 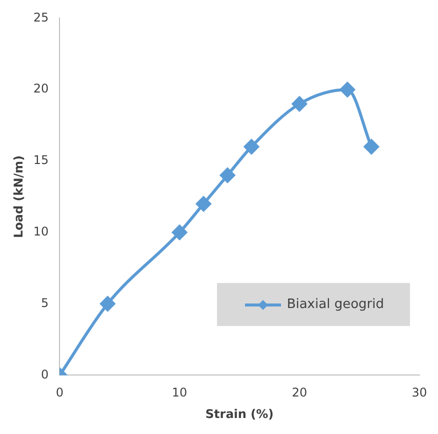 I want to click on y-axis-title: Load (kN/m), so click(x=18, y=196).